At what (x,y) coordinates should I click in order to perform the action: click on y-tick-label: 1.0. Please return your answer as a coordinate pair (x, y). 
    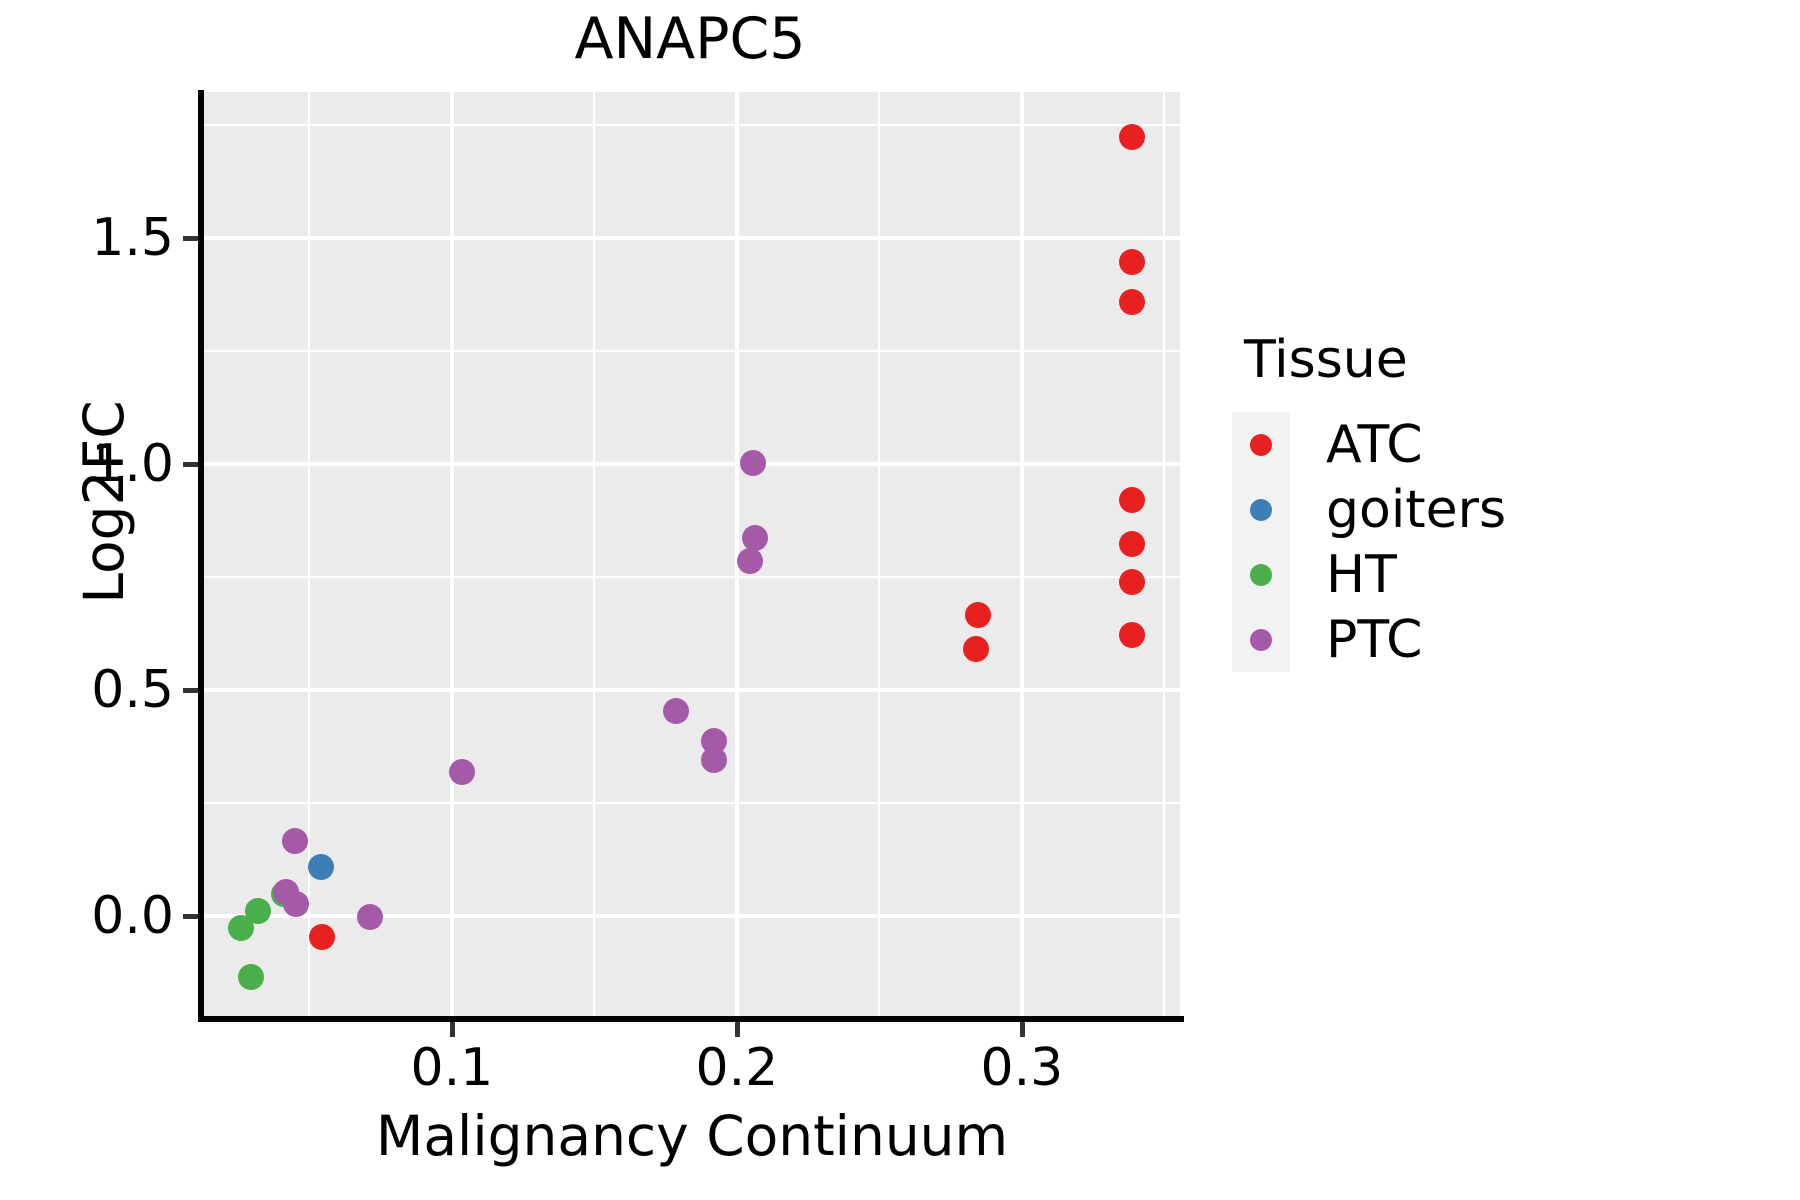
    Looking at the image, I should click on (132, 464).